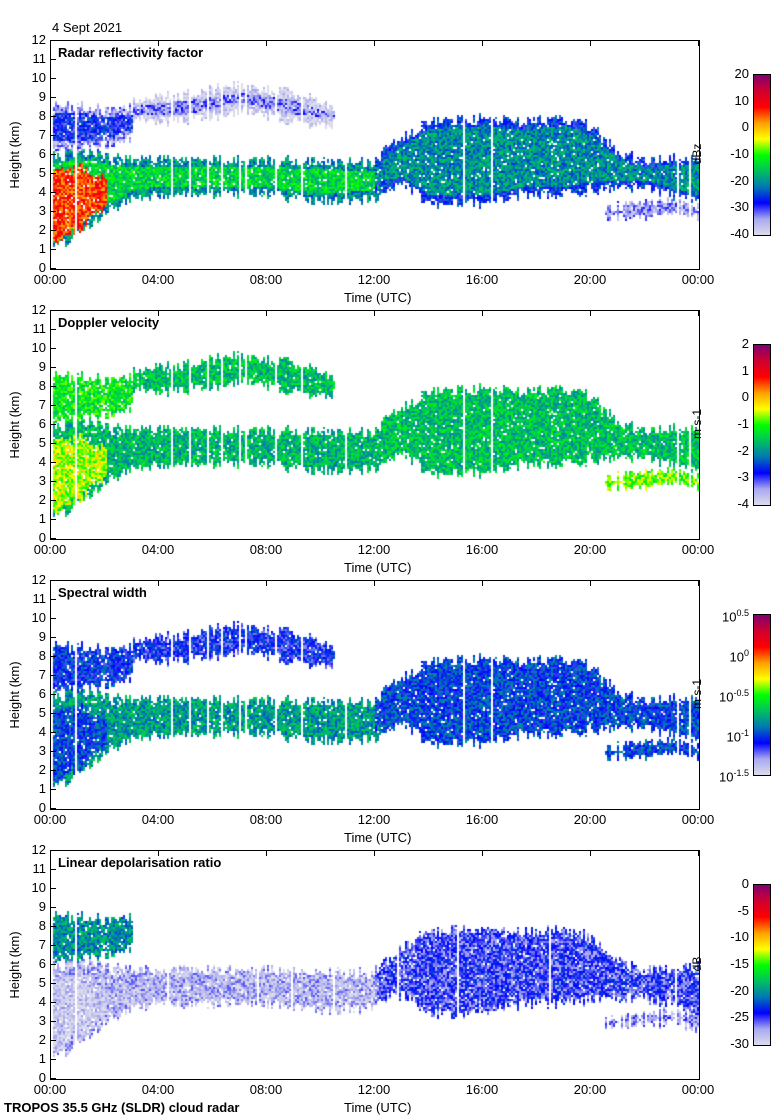 The image size is (780, 1120). Describe the element at coordinates (743, 450) in the screenshot. I see `colorbar-tick-label: -2` at that location.